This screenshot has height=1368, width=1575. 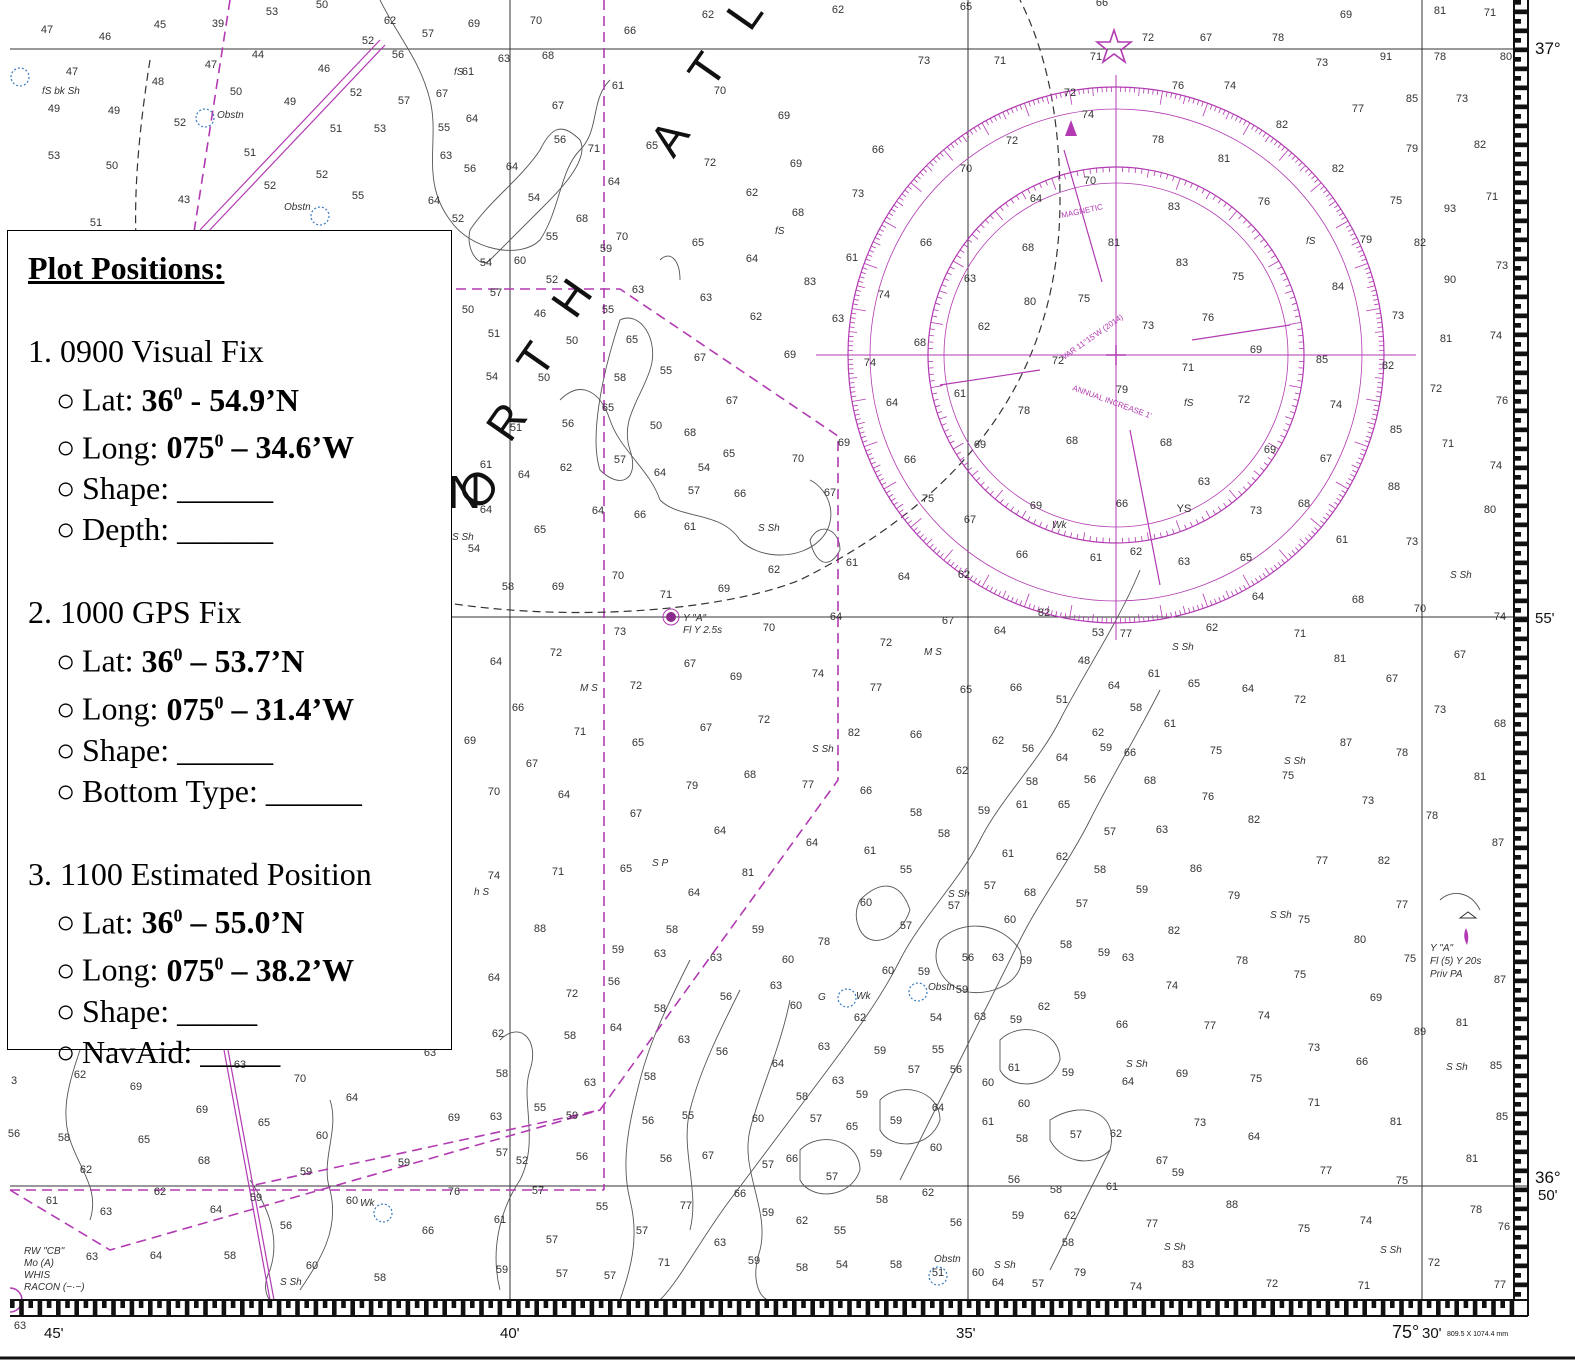 What do you see at coordinates (1196, 869) in the screenshot?
I see `sounding: 86` at bounding box center [1196, 869].